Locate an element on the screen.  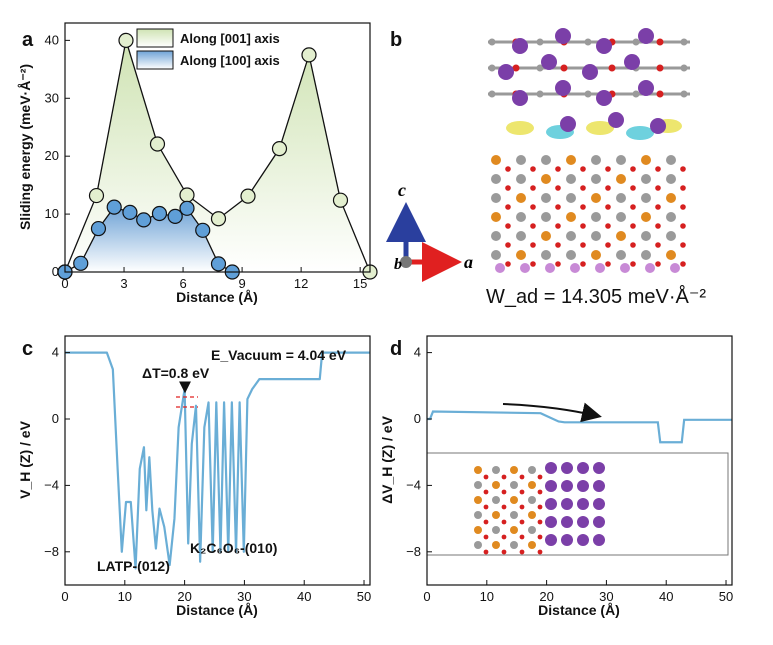
panel-a-ytick-label: 40 is located at coordinates (52, 39).